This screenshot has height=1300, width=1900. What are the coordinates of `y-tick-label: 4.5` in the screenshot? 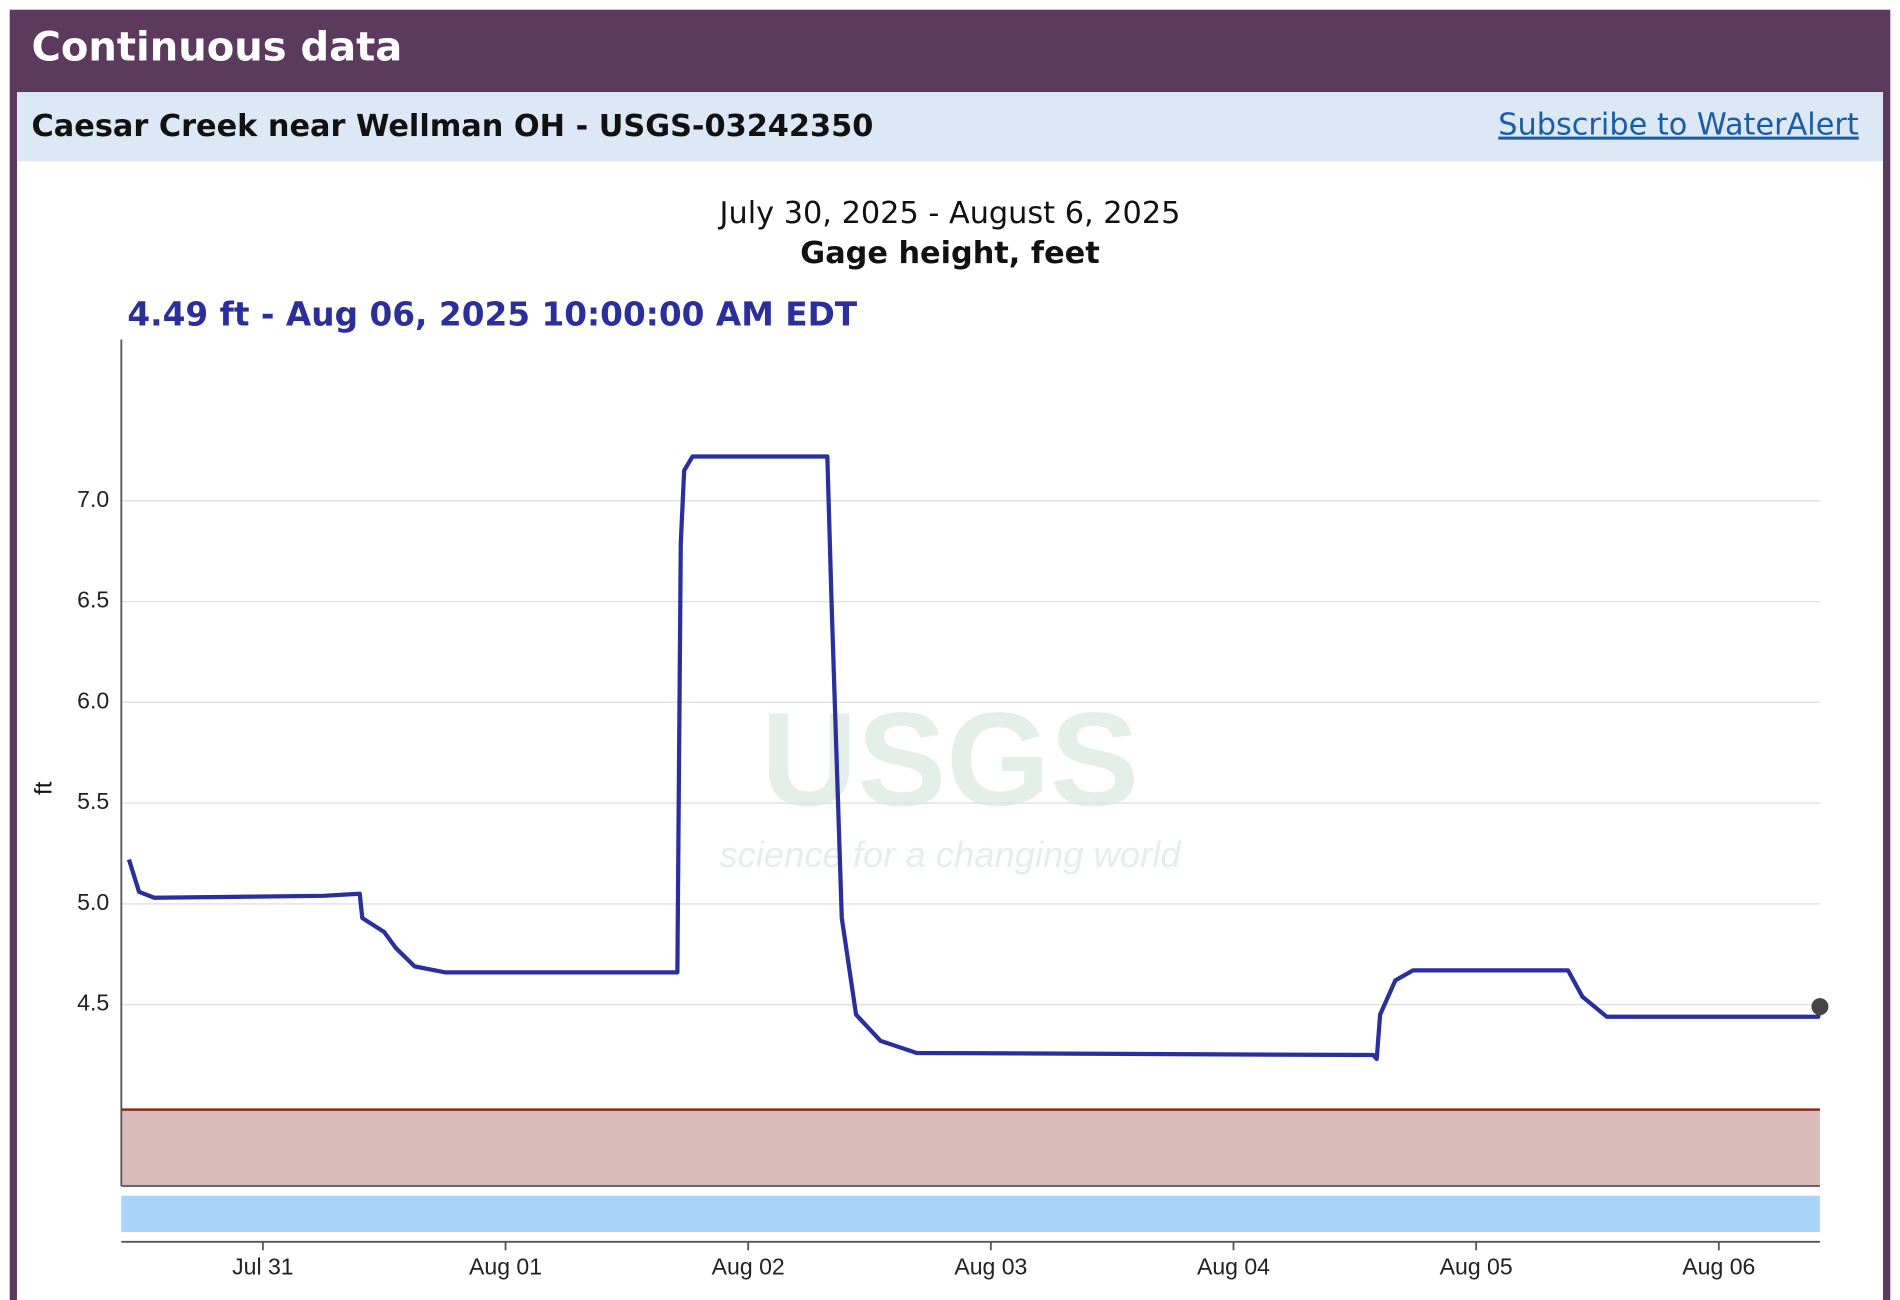 It's located at (93, 1003).